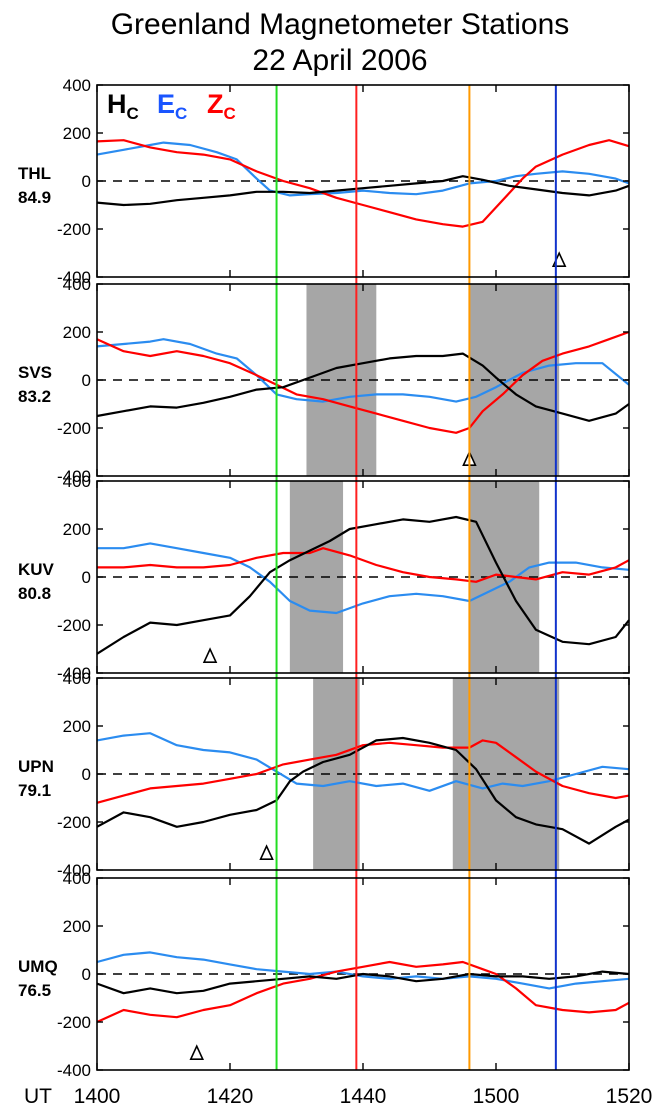  What do you see at coordinates (363, 169) in the screenshot?
I see `series-e-thl` at bounding box center [363, 169].